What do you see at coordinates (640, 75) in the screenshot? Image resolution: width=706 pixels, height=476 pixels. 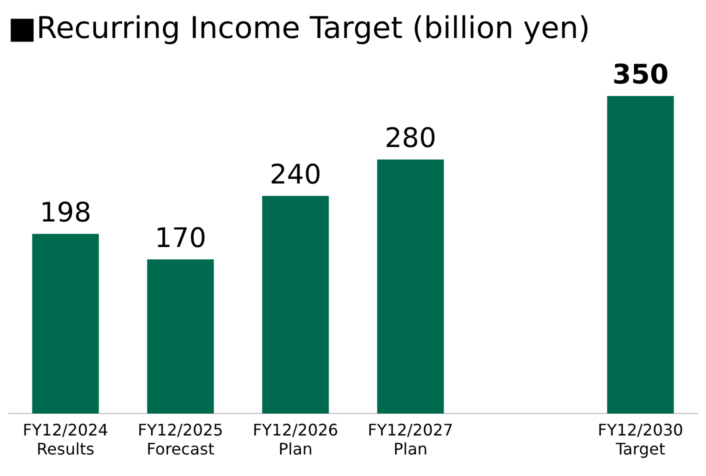 I see `data-label: 350` at bounding box center [640, 75].